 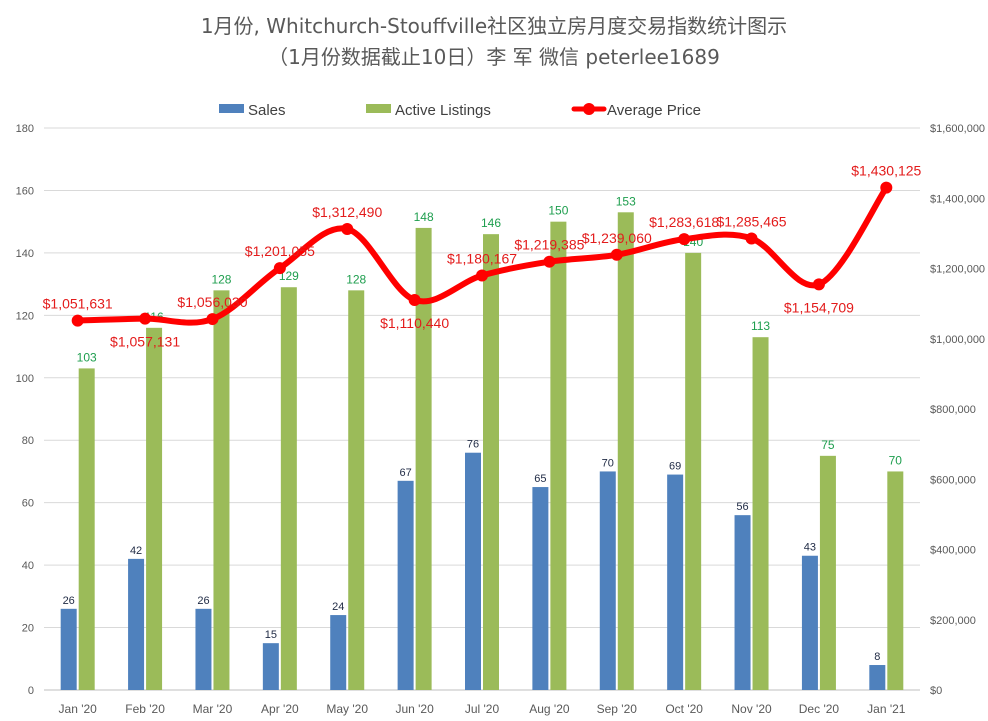 I want to click on y-right-tick-label: $200,000, so click(x=953, y=621).